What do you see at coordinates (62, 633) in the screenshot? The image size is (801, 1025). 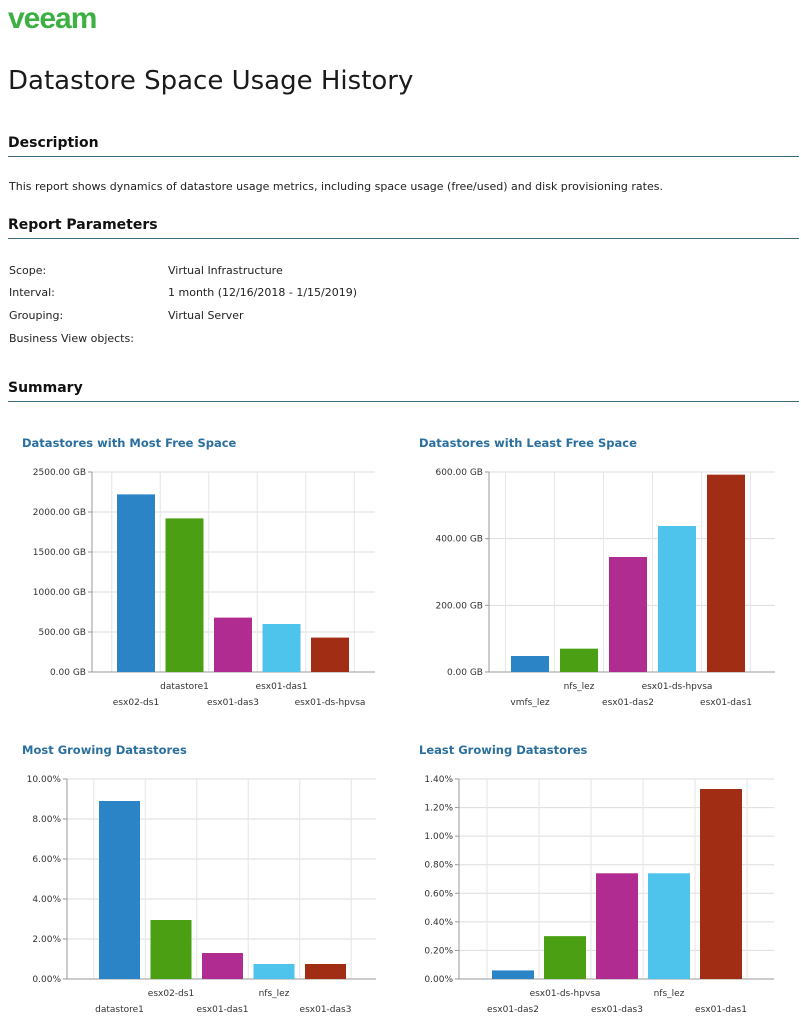 I see `y-tick-label: 500.00 GB` at bounding box center [62, 633].